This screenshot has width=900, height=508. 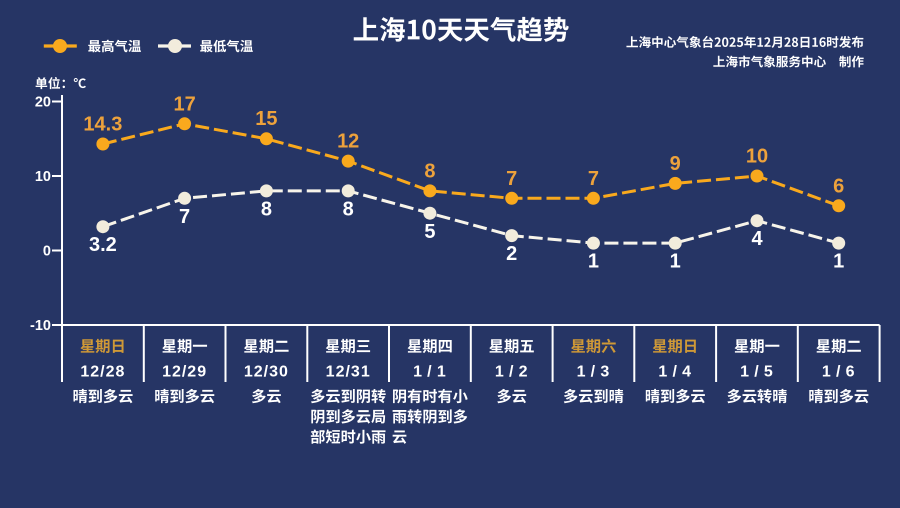 I want to click on svg-text: 12/31, so click(x=348, y=372).